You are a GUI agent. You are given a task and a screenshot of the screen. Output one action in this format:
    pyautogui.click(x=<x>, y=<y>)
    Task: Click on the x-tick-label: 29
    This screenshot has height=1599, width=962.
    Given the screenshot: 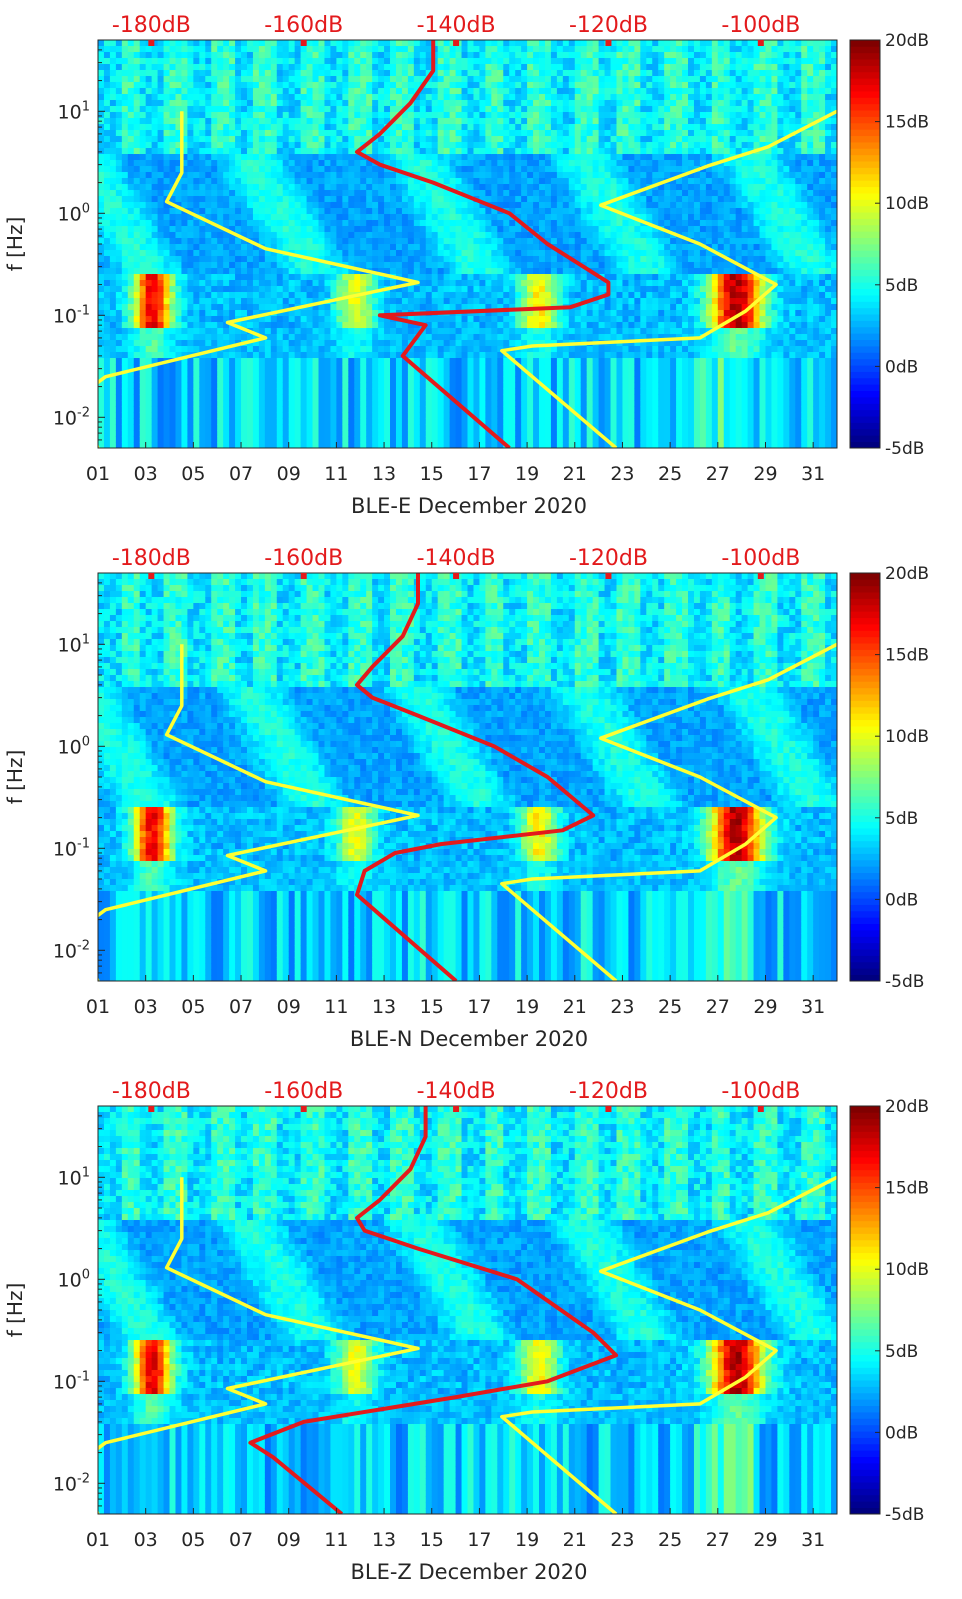 What is the action you would take?
    pyautogui.click(x=765, y=474)
    